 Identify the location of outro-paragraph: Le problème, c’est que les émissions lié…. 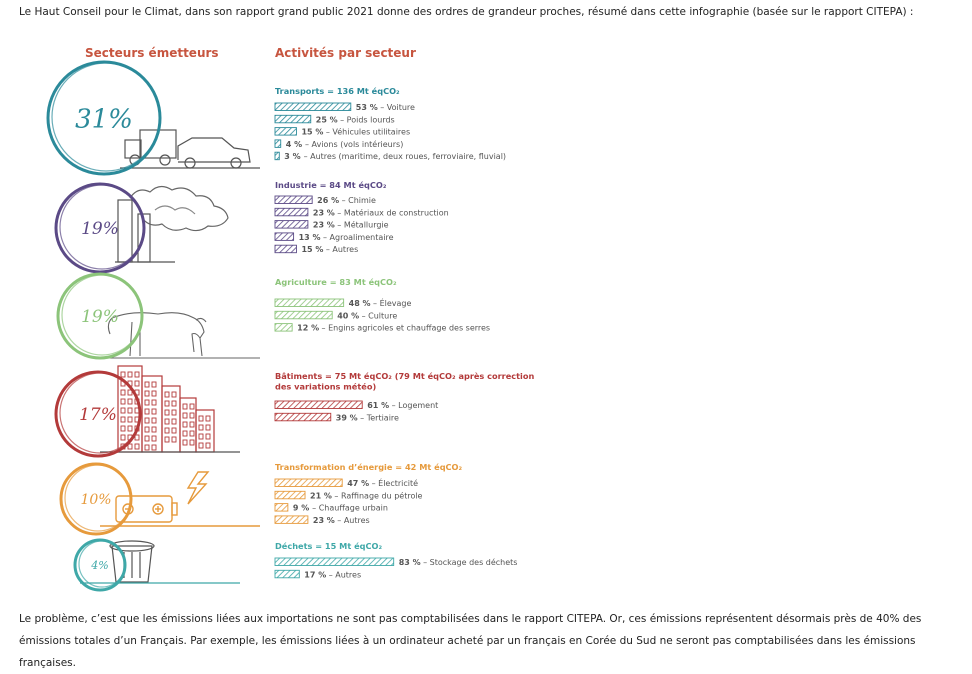
(470, 641).